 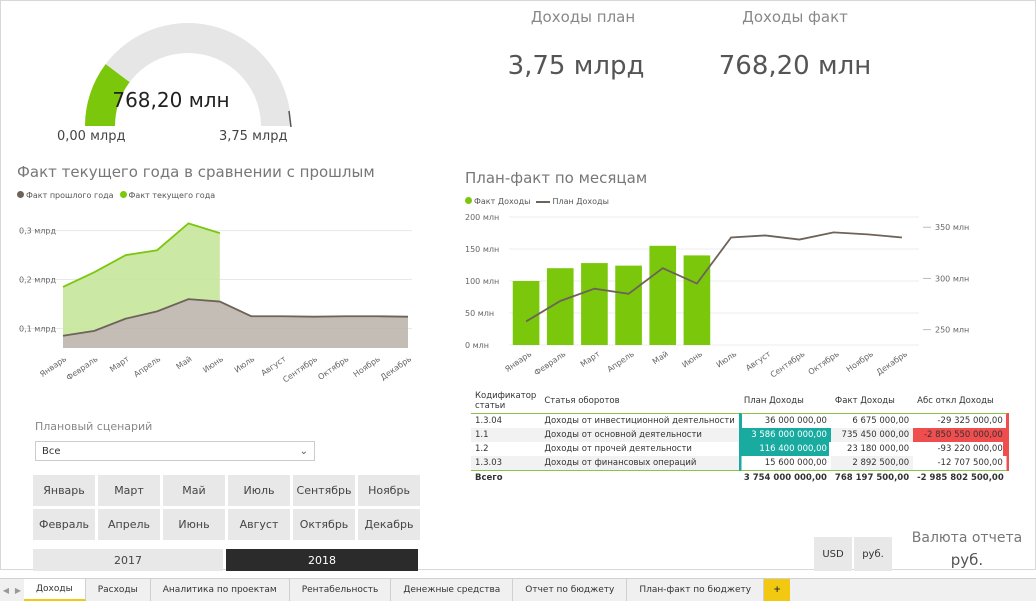 I want to click on cell-code: 1.3.03, so click(x=506, y=463).